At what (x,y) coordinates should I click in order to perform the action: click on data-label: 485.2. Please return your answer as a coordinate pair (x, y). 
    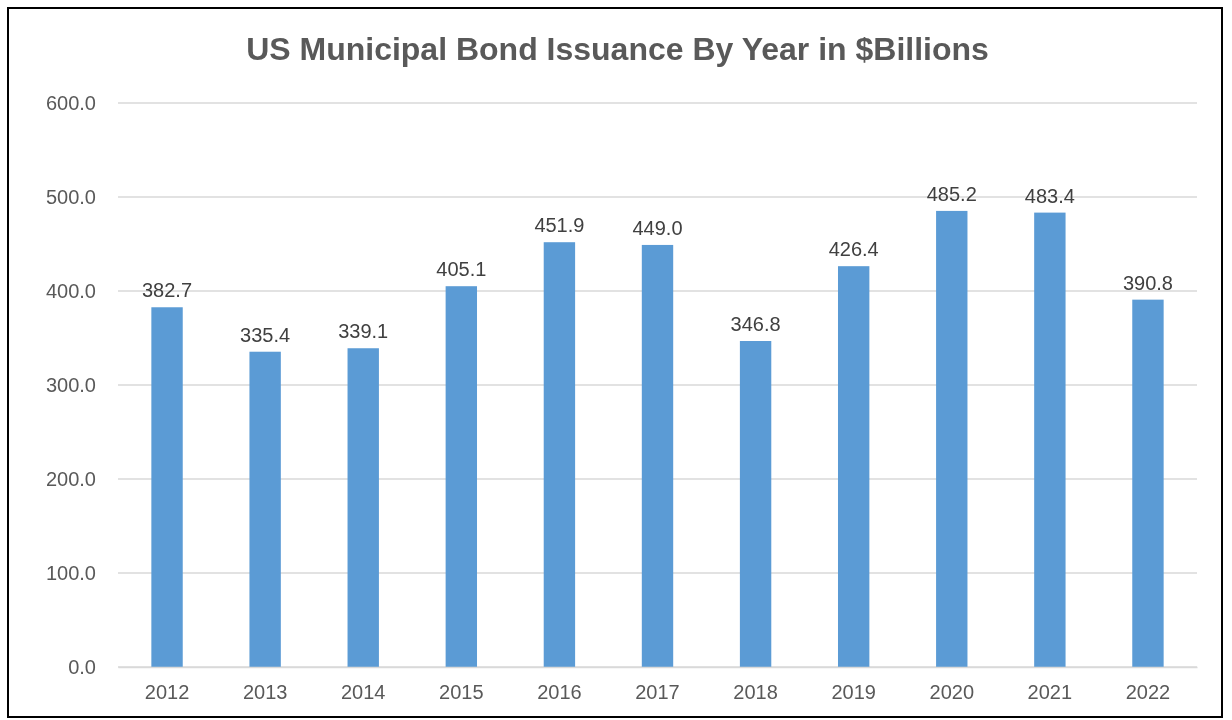
    Looking at the image, I should click on (951, 193).